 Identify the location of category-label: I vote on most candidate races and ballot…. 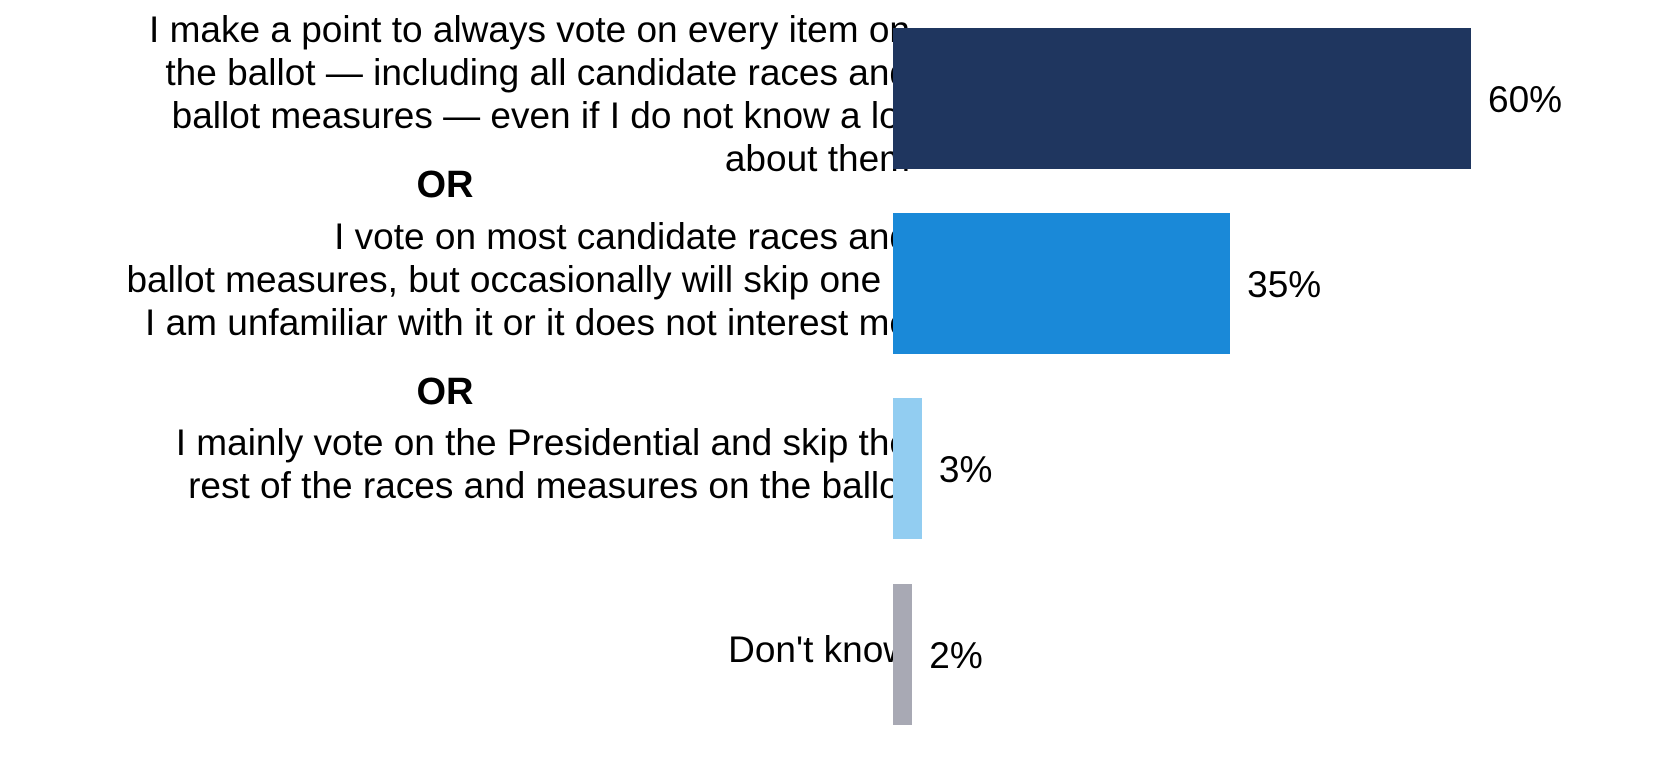
(518, 279).